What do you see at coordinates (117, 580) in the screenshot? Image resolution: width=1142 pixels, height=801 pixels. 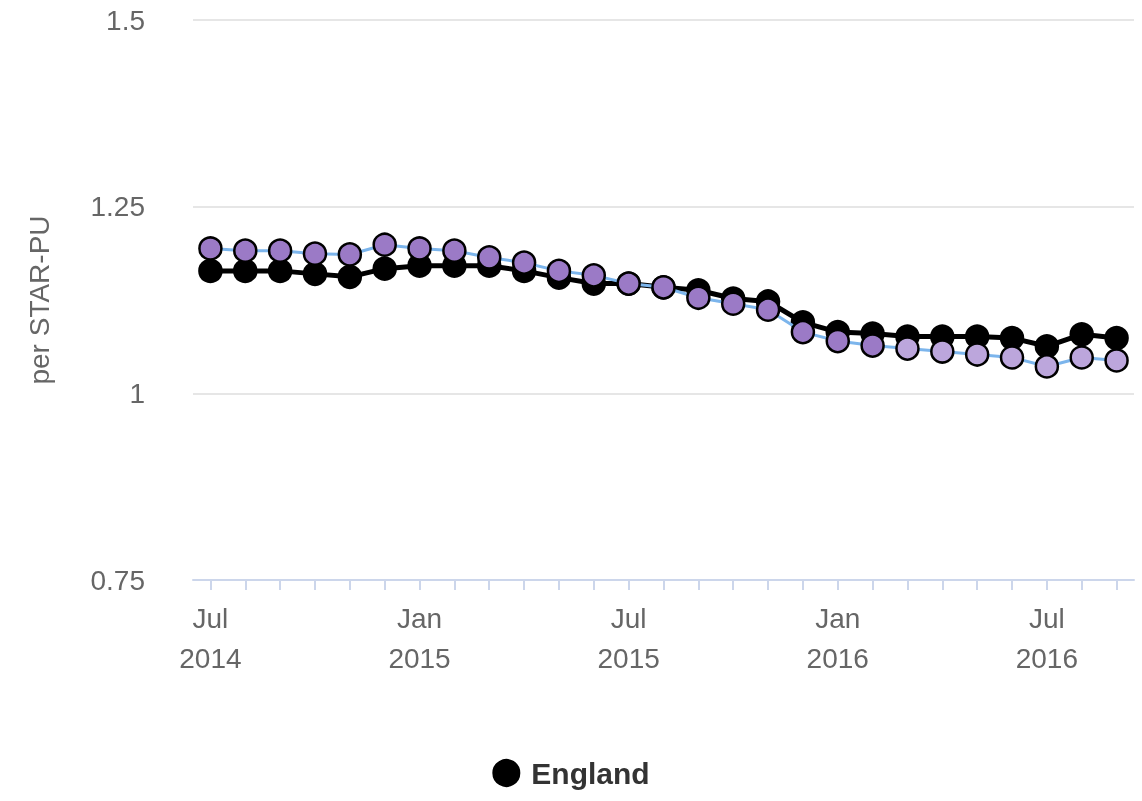 I see `y-tick-label: 0.75` at bounding box center [117, 580].